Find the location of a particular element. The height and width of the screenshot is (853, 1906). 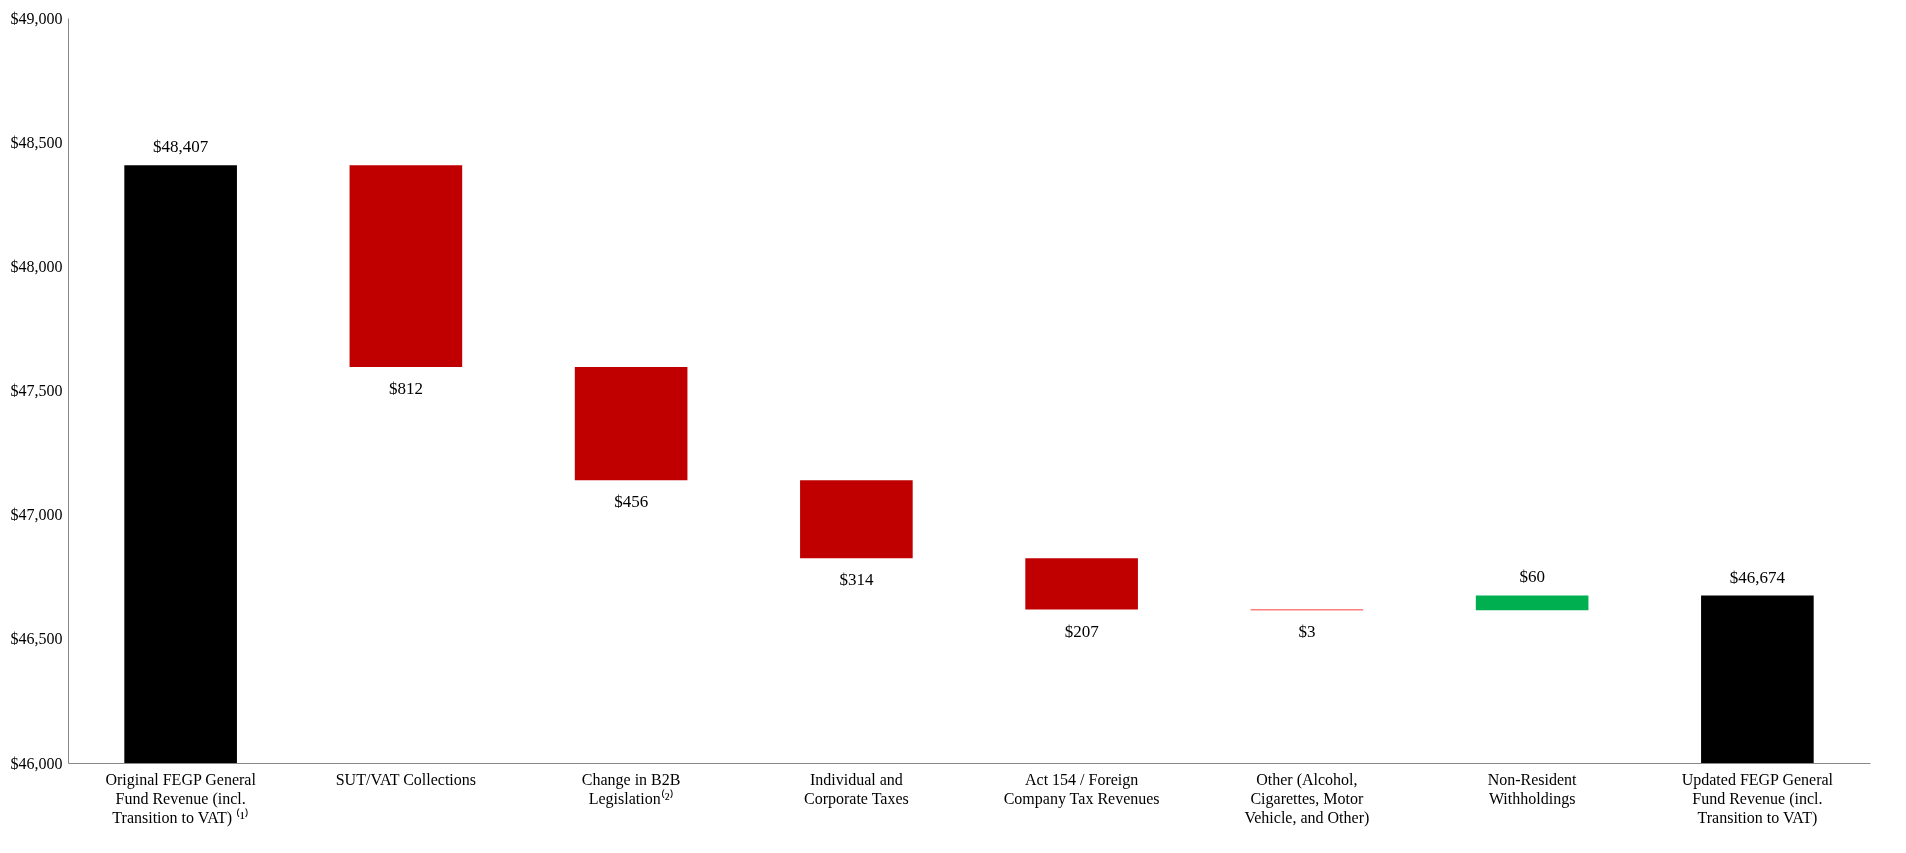

x-tick-label: SUT/VAT Collections is located at coordinates (406, 779).